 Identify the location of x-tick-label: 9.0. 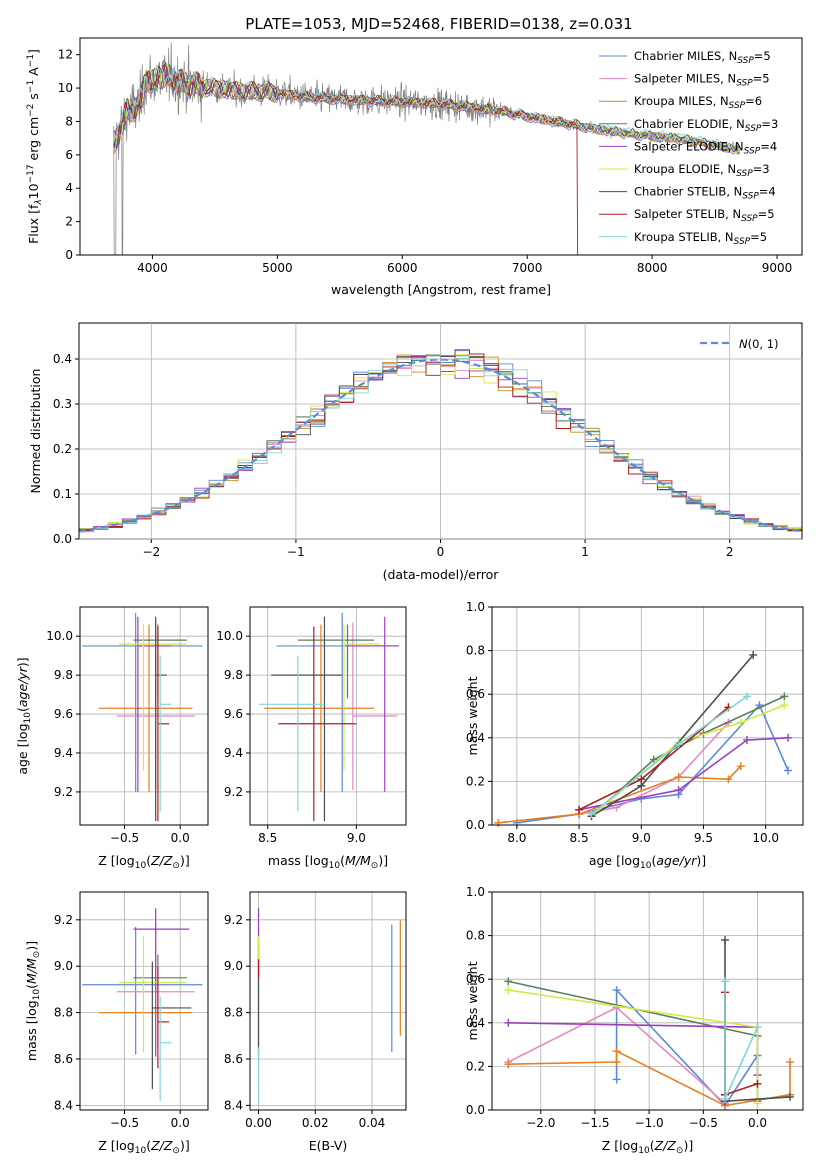
(641, 838).